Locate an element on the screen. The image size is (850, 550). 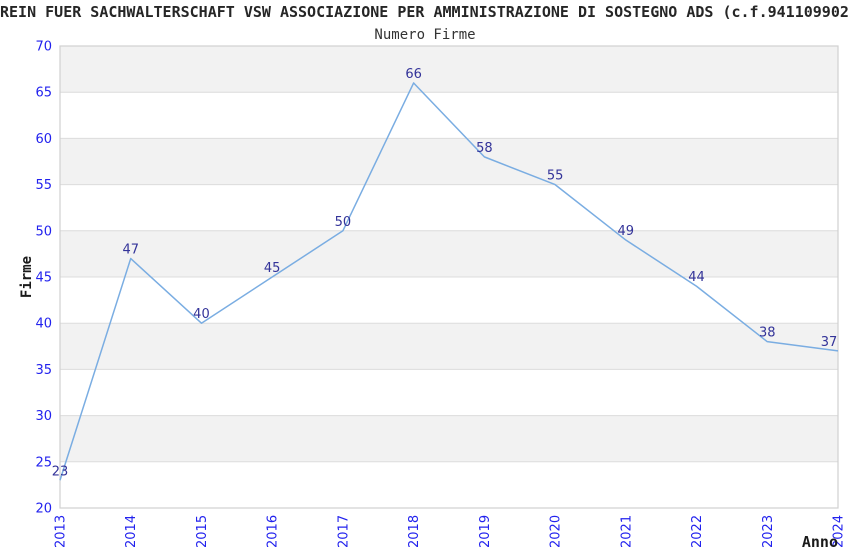
data-label: 50 is located at coordinates (343, 222).